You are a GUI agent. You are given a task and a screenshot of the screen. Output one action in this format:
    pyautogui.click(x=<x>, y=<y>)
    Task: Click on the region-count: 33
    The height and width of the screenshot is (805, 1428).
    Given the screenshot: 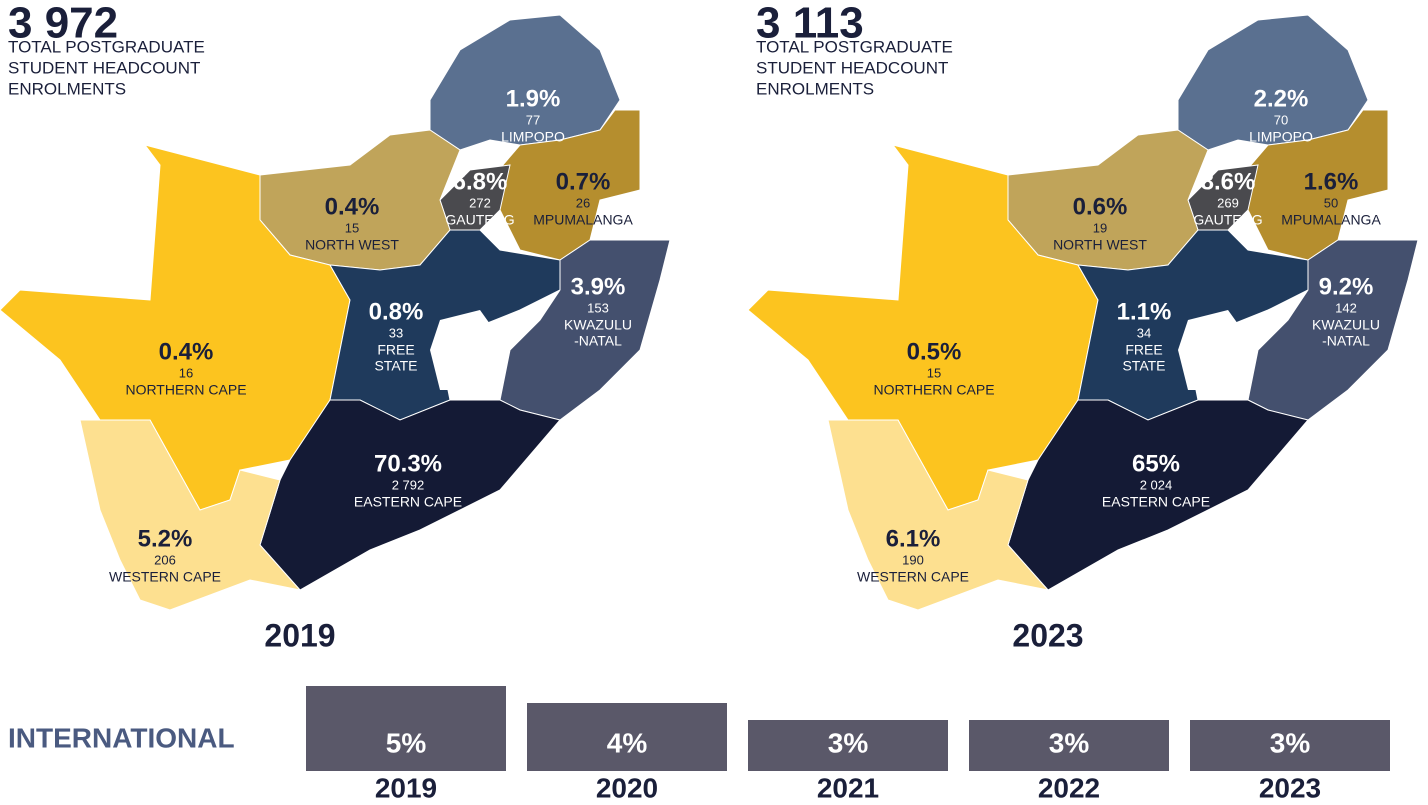 What is the action you would take?
    pyautogui.click(x=396, y=332)
    